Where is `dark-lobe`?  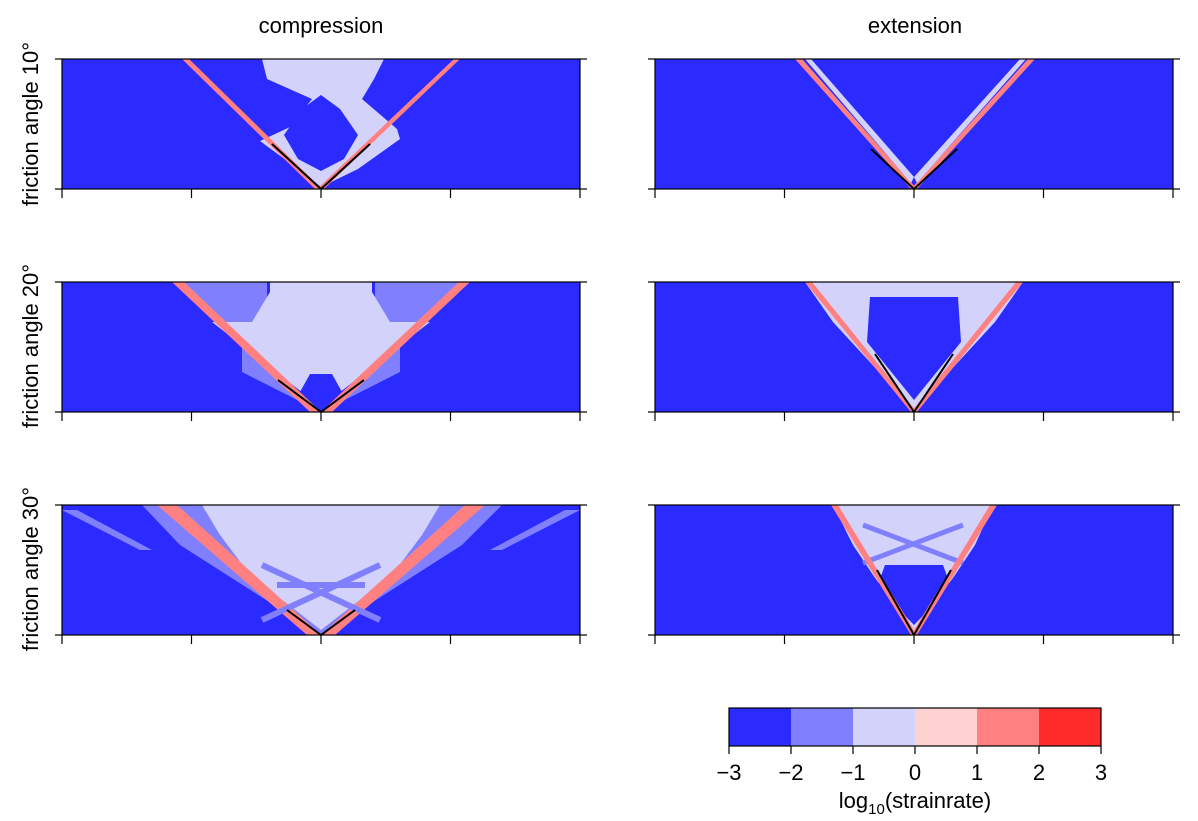 dark-lobe is located at coordinates (321, 390).